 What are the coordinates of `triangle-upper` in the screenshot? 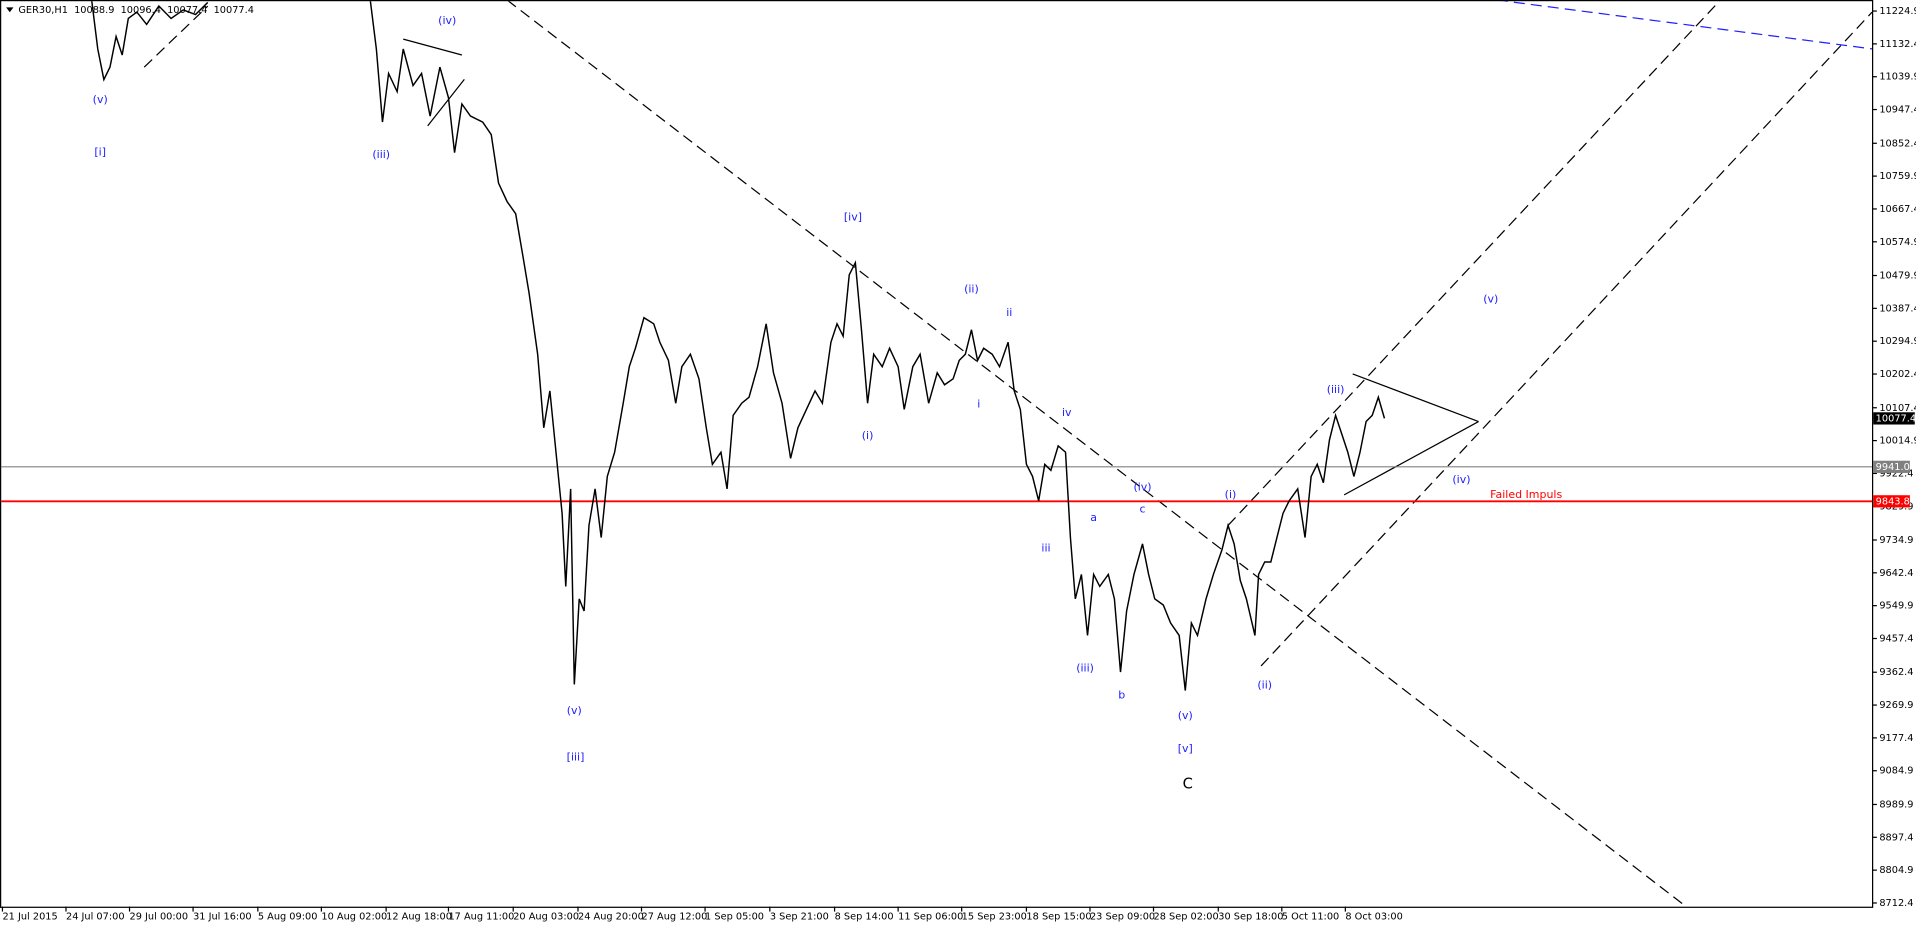 It's located at (1415, 398).